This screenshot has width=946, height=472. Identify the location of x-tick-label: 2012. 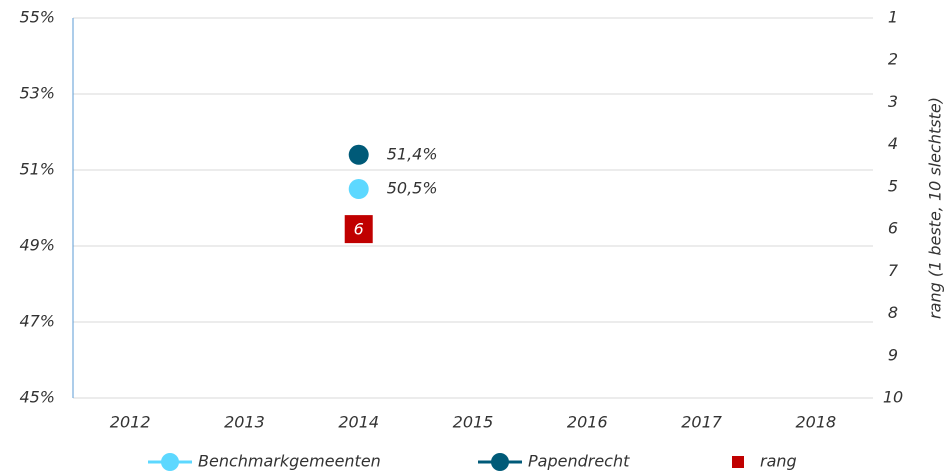
(130, 422).